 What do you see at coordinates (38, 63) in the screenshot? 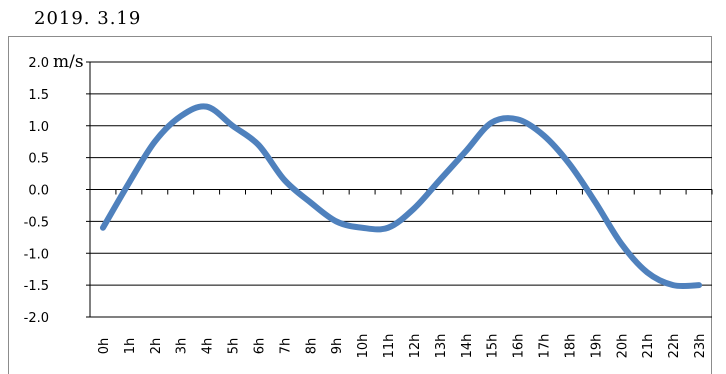
I see `y-tick-label: 2.0` at bounding box center [38, 63].